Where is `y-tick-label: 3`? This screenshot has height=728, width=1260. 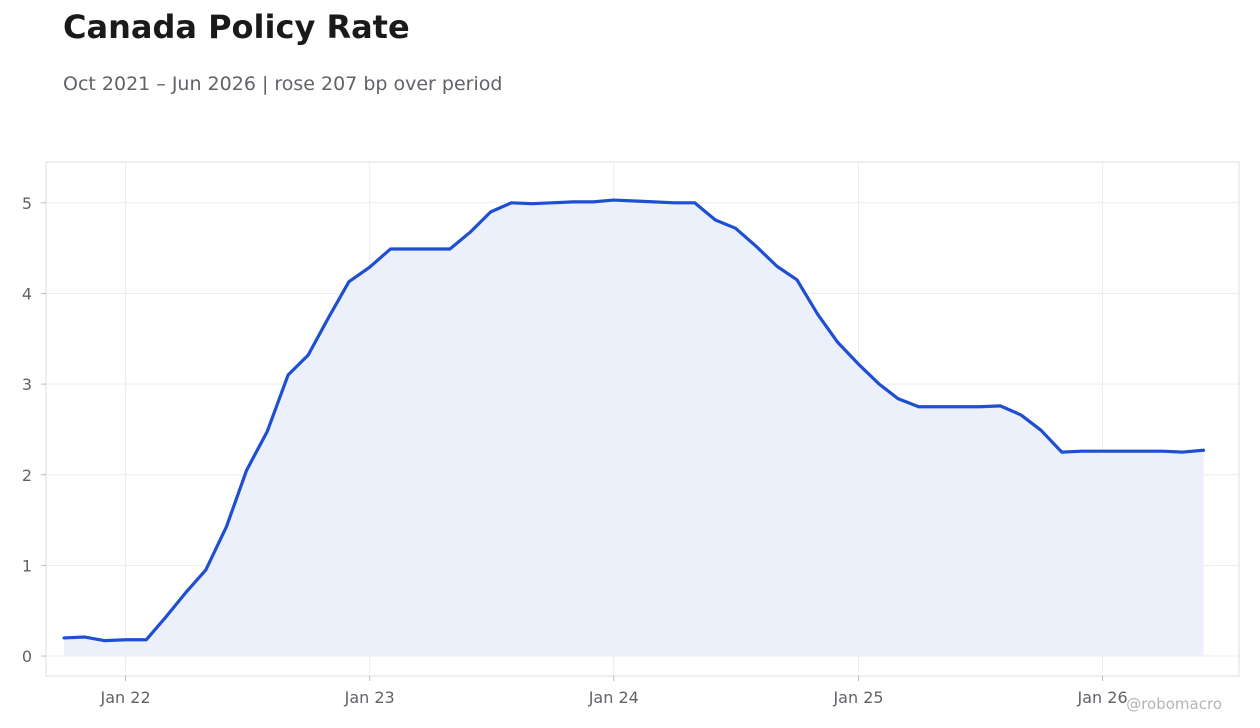
y-tick-label: 3 is located at coordinates (27, 384).